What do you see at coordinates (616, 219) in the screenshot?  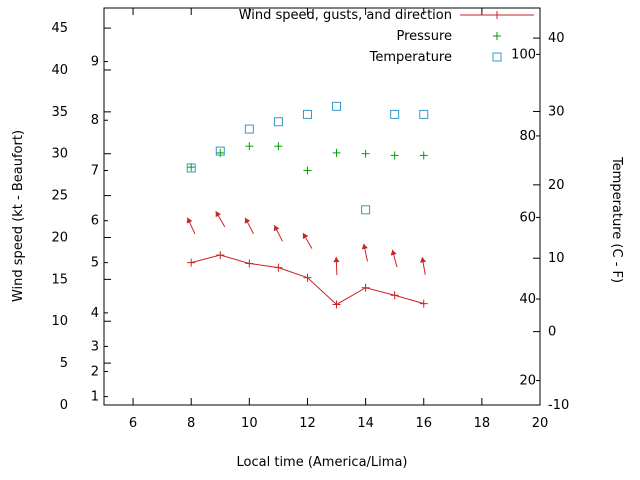 I see `y-axis-label-right: Temperature (C - F)` at bounding box center [616, 219].